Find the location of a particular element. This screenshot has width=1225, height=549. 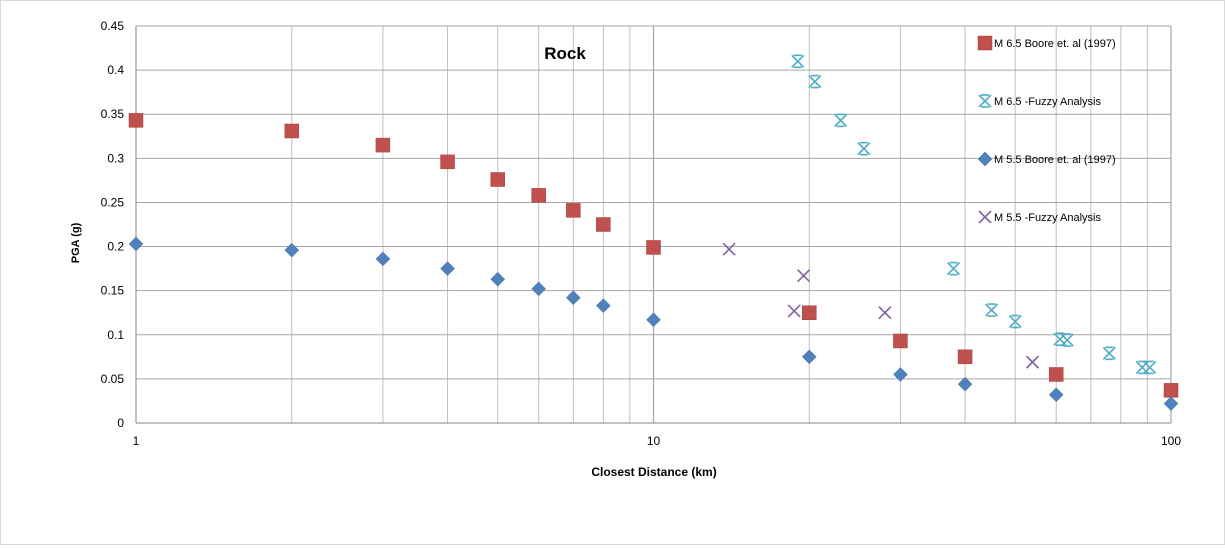

legend-label: M 6.5 -Fuzzy Analysis is located at coordinates (1047, 102).